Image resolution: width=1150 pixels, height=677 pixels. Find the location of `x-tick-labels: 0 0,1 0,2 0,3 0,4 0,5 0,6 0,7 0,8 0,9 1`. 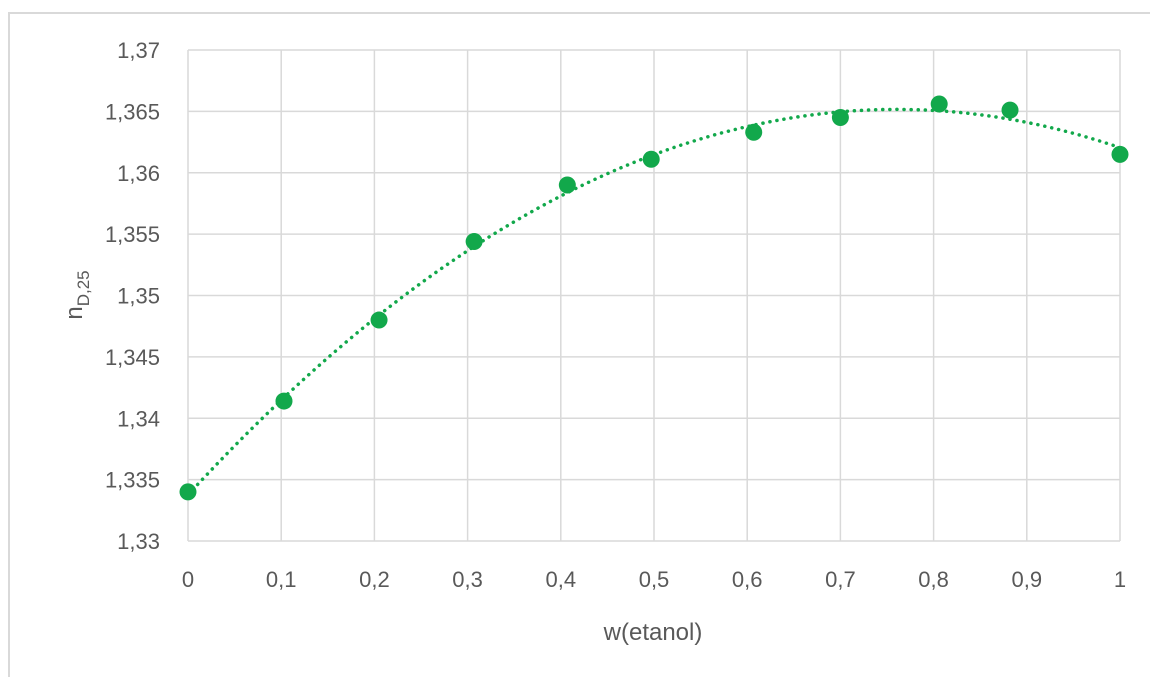

x-tick-labels: 0 0,1 0,2 0,3 0,4 0,5 0,6 0,7 0,8 0,9 1 is located at coordinates (654, 579).